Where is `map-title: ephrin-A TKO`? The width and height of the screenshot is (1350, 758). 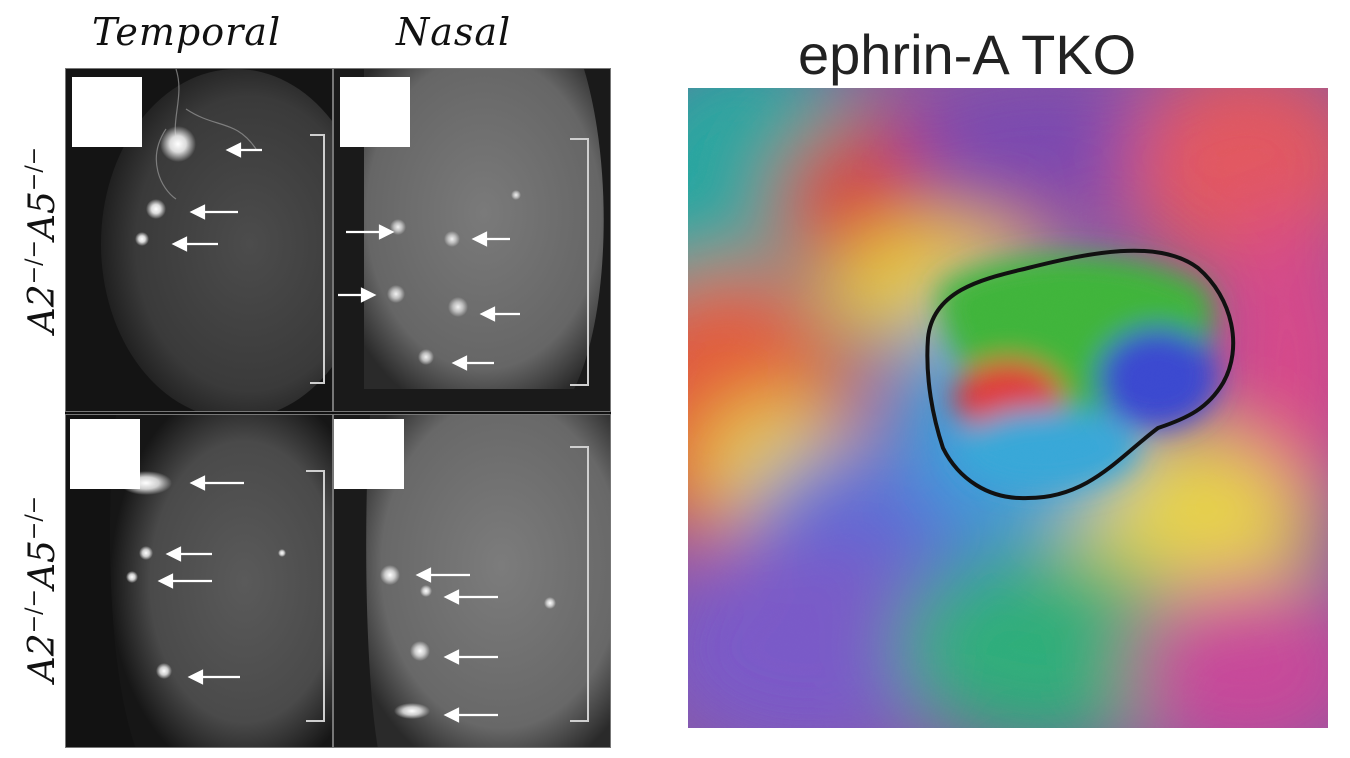
map-title: ephrin-A TKO is located at coordinates (967, 54).